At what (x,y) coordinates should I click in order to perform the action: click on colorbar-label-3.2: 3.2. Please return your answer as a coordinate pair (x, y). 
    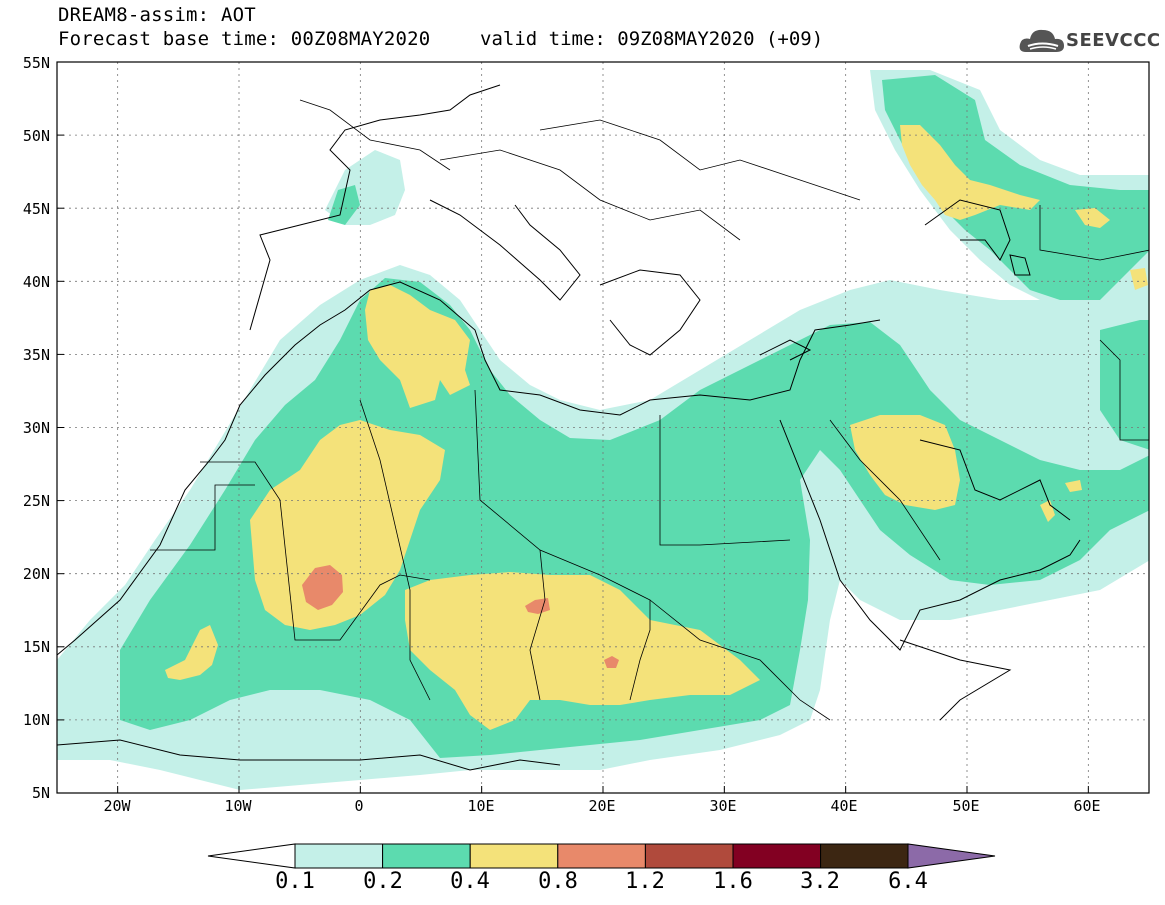
    Looking at the image, I should click on (820, 881).